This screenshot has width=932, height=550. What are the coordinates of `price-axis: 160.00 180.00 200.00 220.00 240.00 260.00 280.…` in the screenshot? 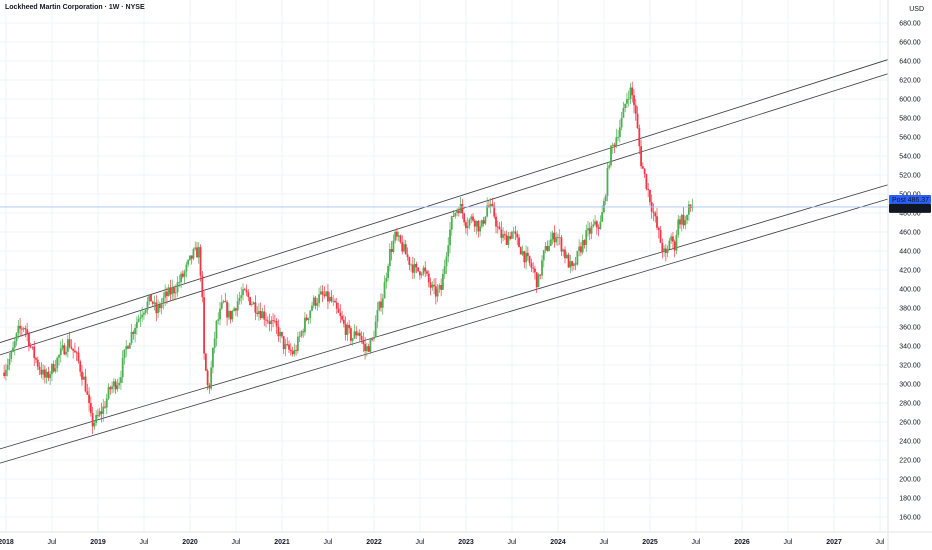 It's located at (904, 275).